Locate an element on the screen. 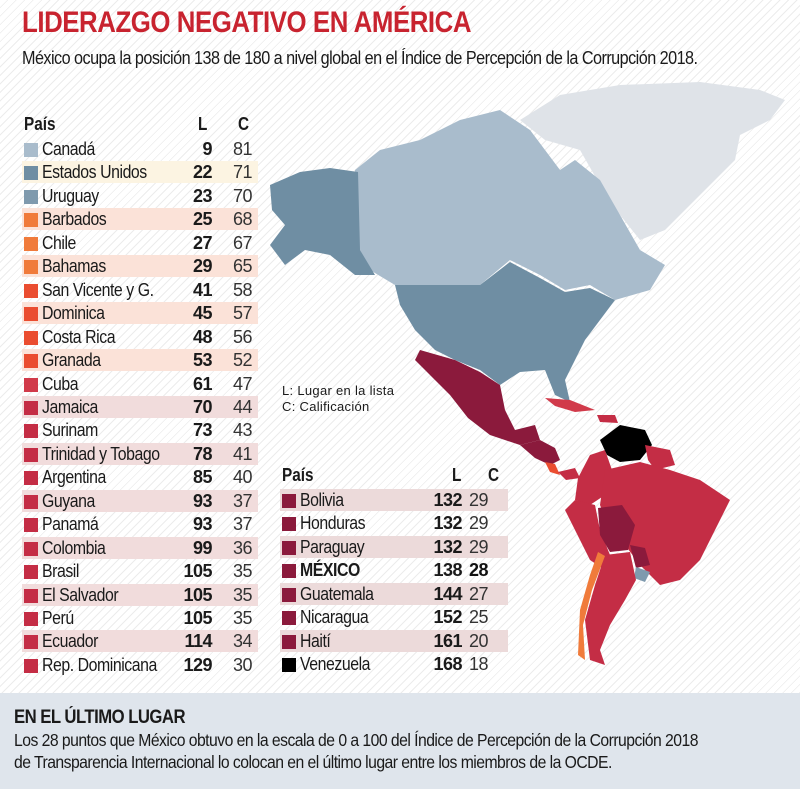 The image size is (800, 789). rank-value: 27 is located at coordinates (202, 242).